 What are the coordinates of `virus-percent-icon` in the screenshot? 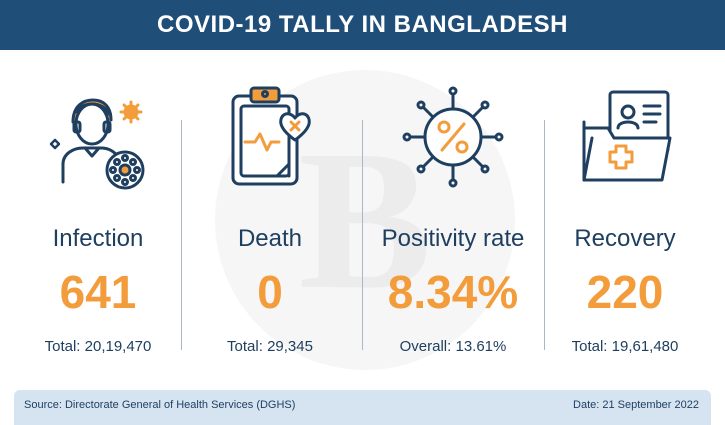 It's located at (453, 137).